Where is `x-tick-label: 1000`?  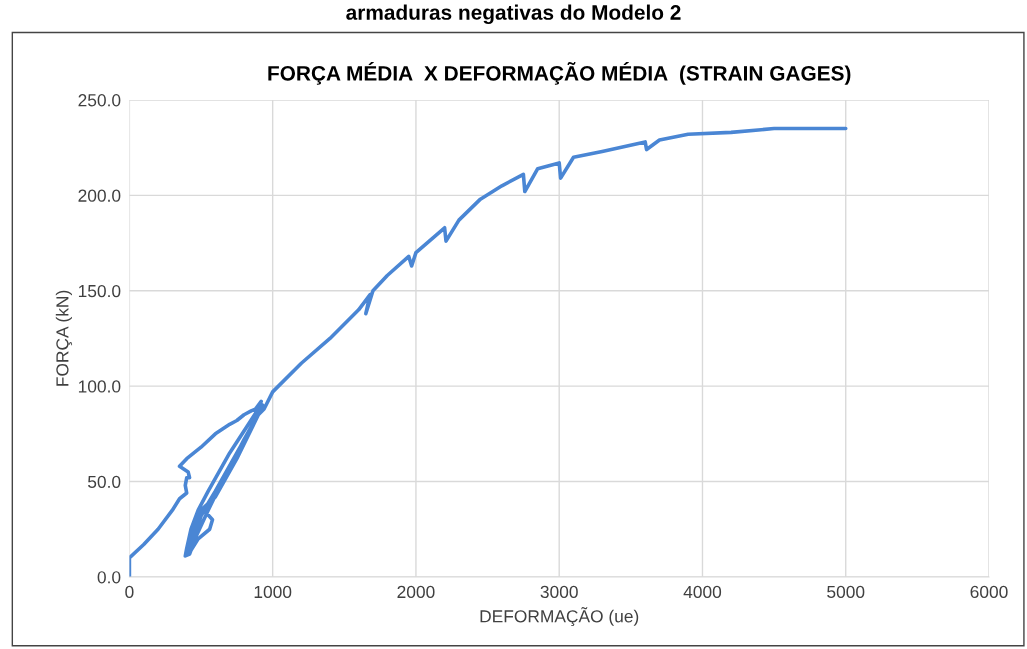 x-tick-label: 1000 is located at coordinates (273, 592).